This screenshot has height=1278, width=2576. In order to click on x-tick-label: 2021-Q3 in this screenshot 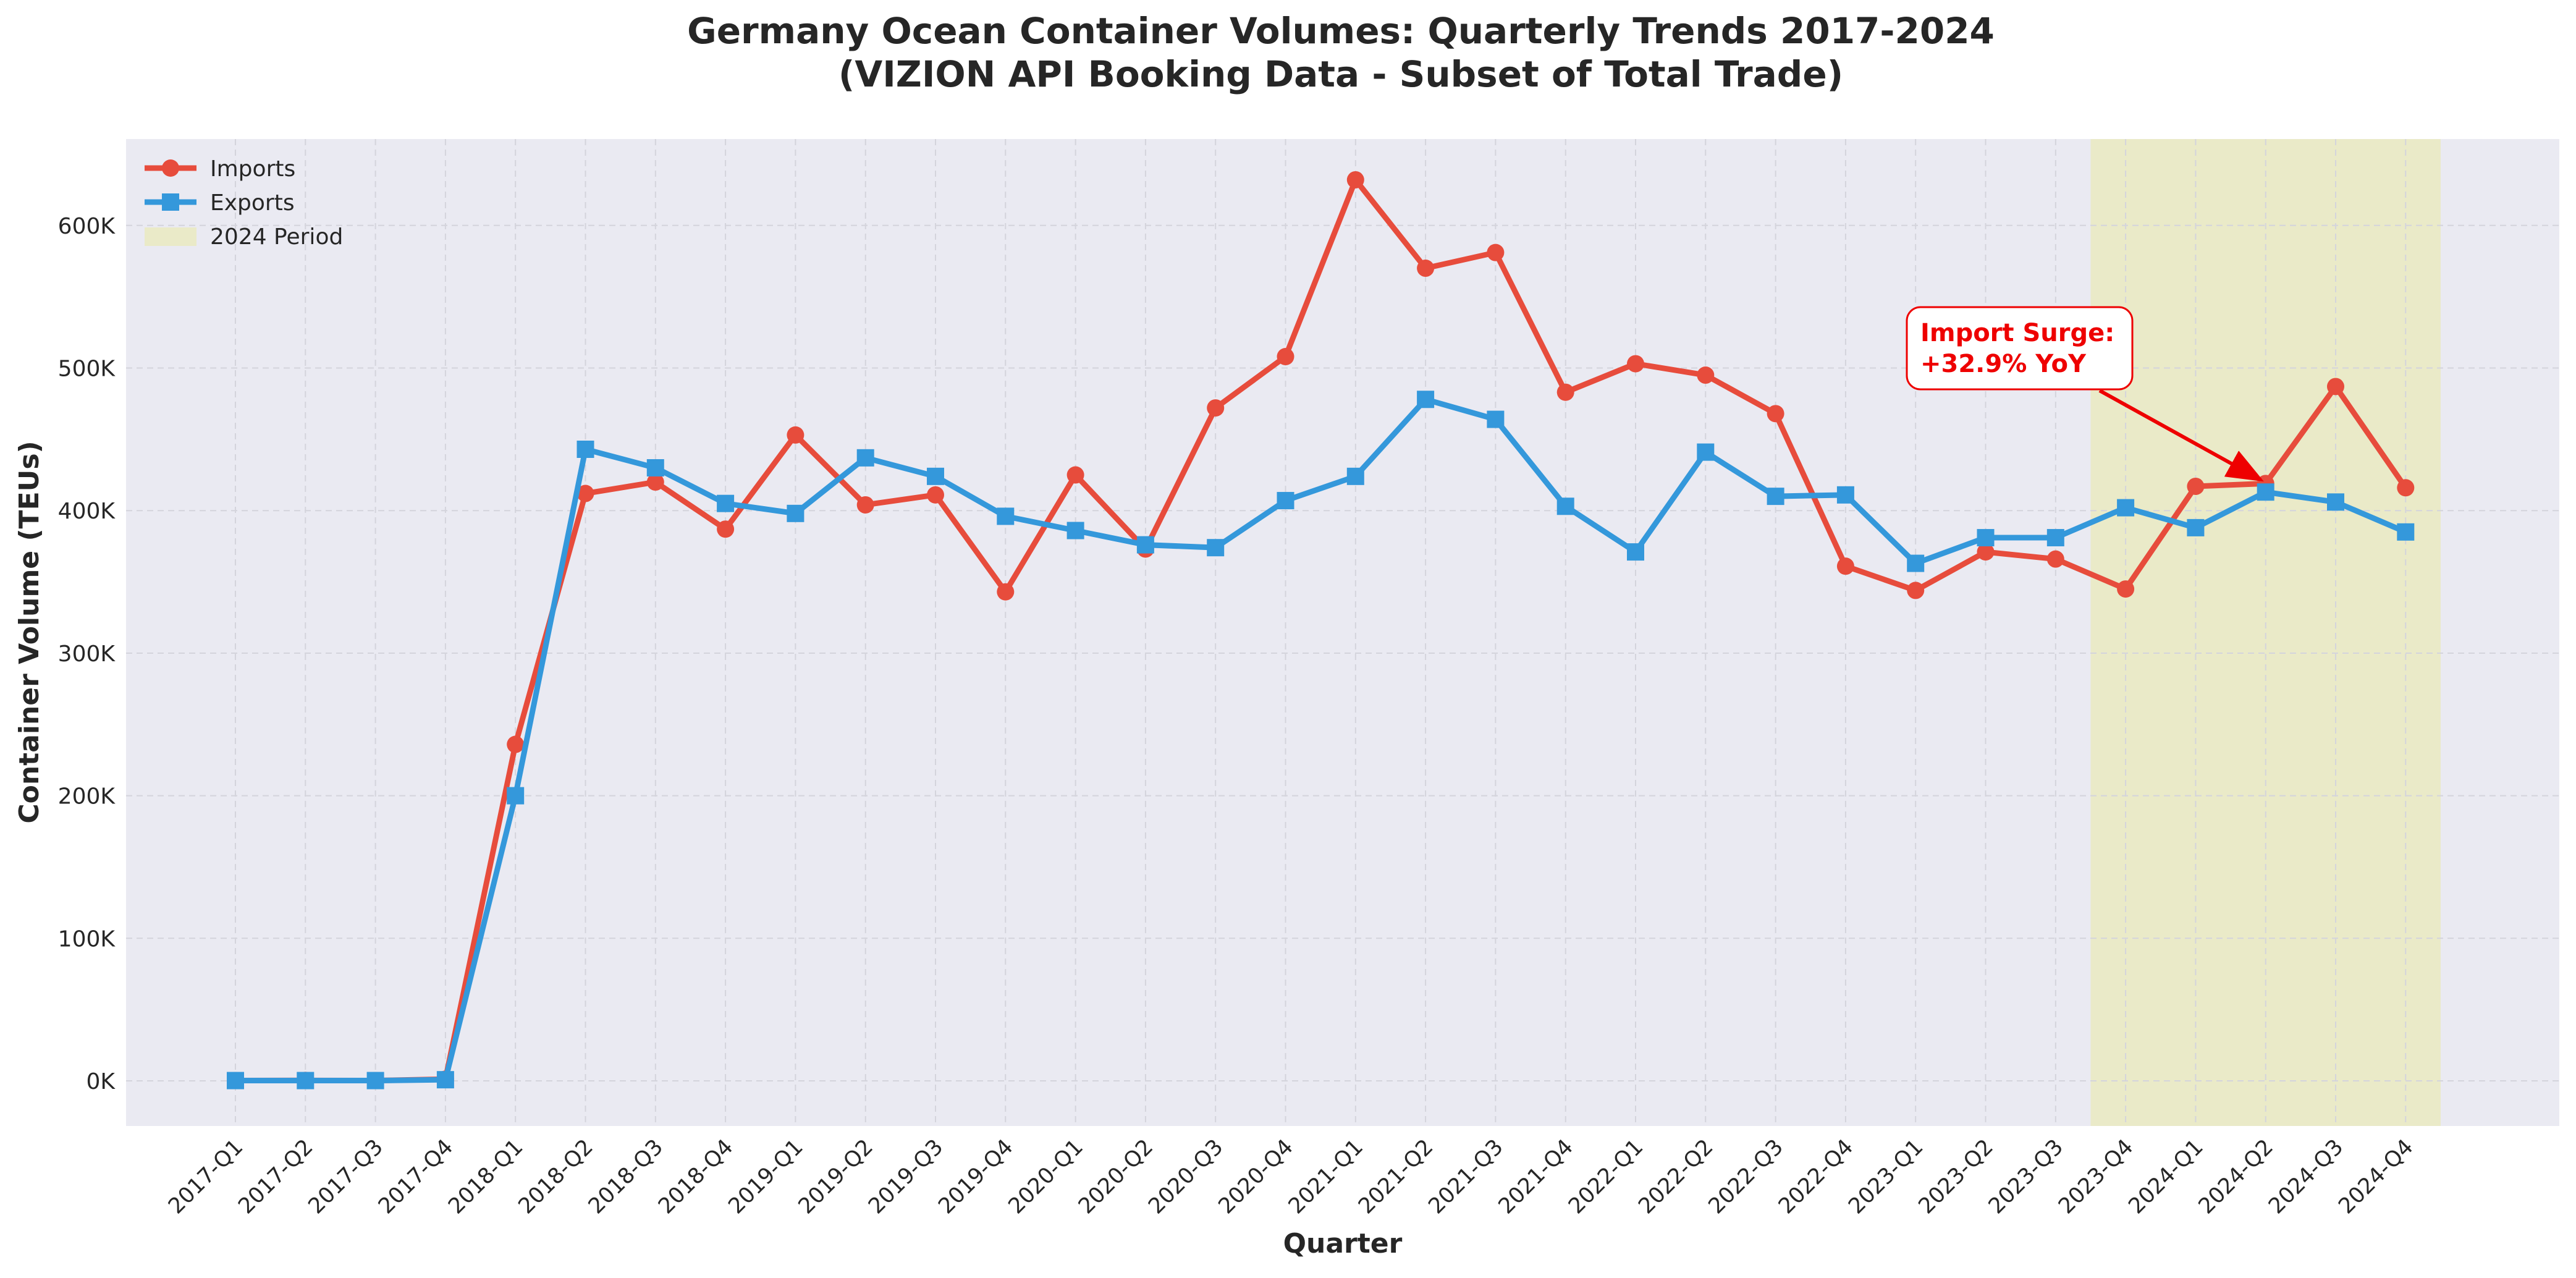, I will do `click(1466, 1177)`.